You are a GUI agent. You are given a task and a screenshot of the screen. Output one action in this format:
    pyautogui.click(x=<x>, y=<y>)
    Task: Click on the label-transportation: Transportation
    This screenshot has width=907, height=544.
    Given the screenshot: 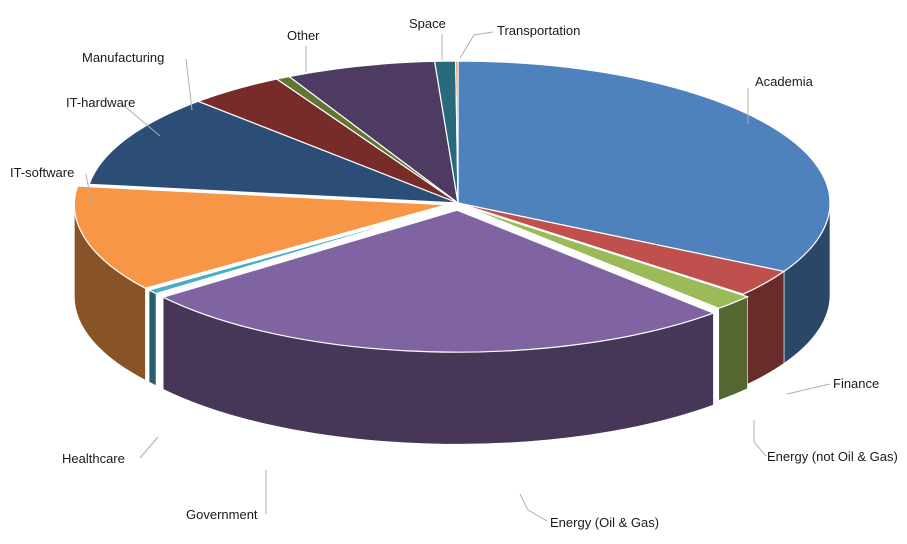 What is the action you would take?
    pyautogui.click(x=538, y=30)
    